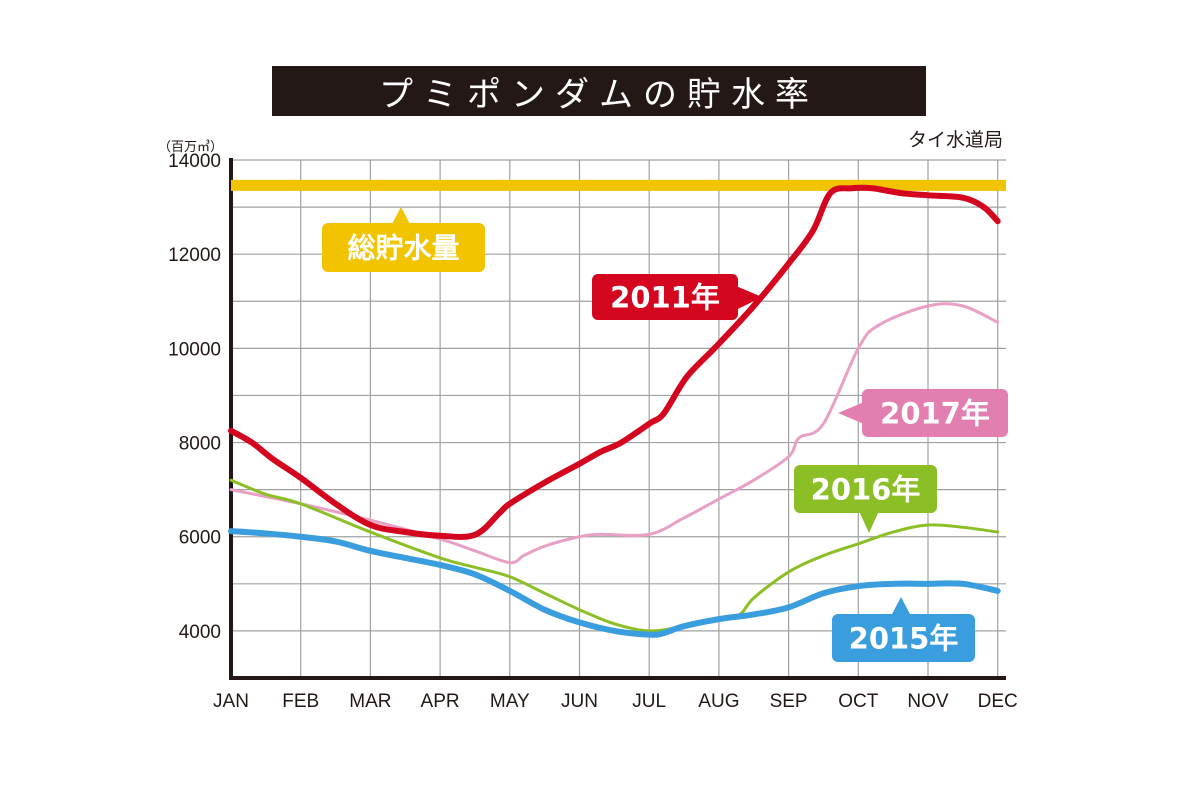 This screenshot has height=799, width=1189. I want to click on capacity-label-pointer, so click(401, 215).